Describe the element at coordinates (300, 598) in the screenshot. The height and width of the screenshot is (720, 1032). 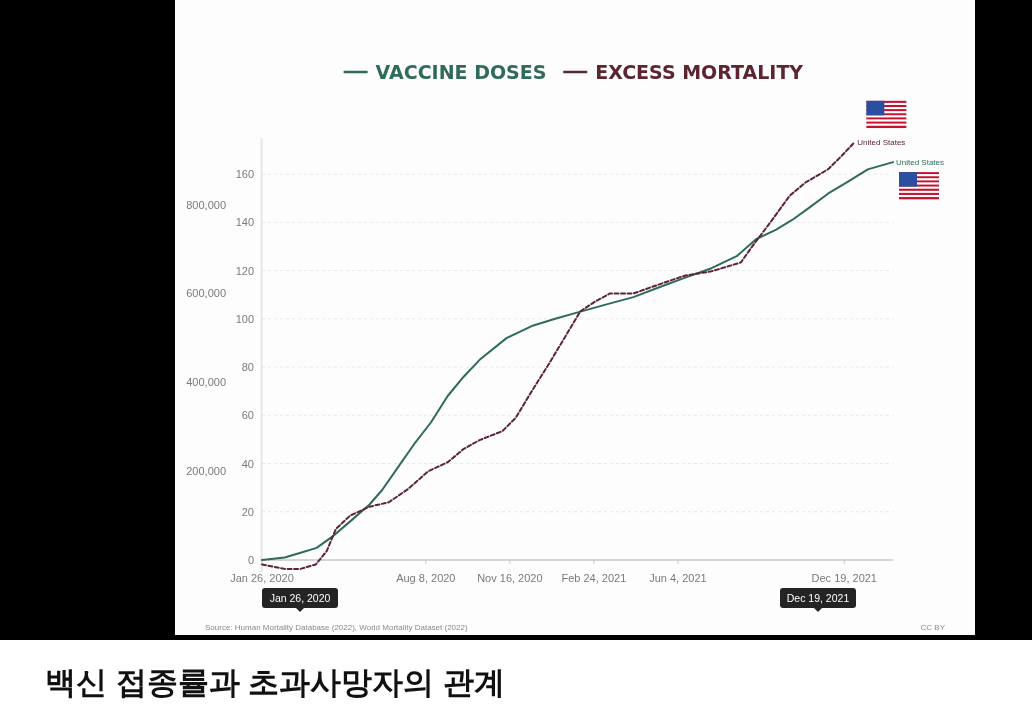
I see `text: Jan 26, 2020` at that location.